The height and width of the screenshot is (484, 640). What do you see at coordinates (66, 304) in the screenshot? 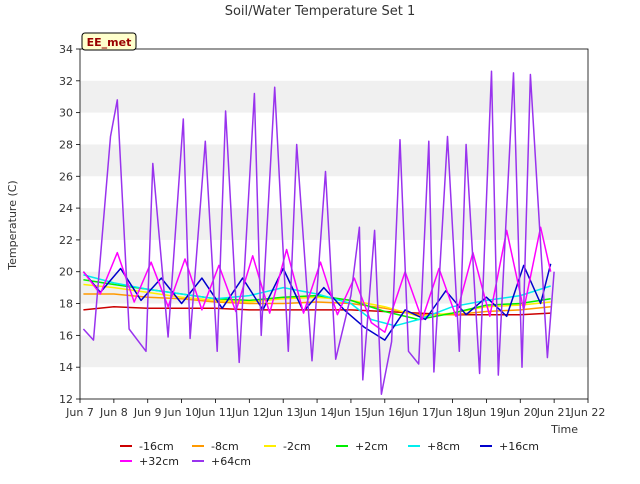
I see `y-tick-label: 18` at bounding box center [66, 304].